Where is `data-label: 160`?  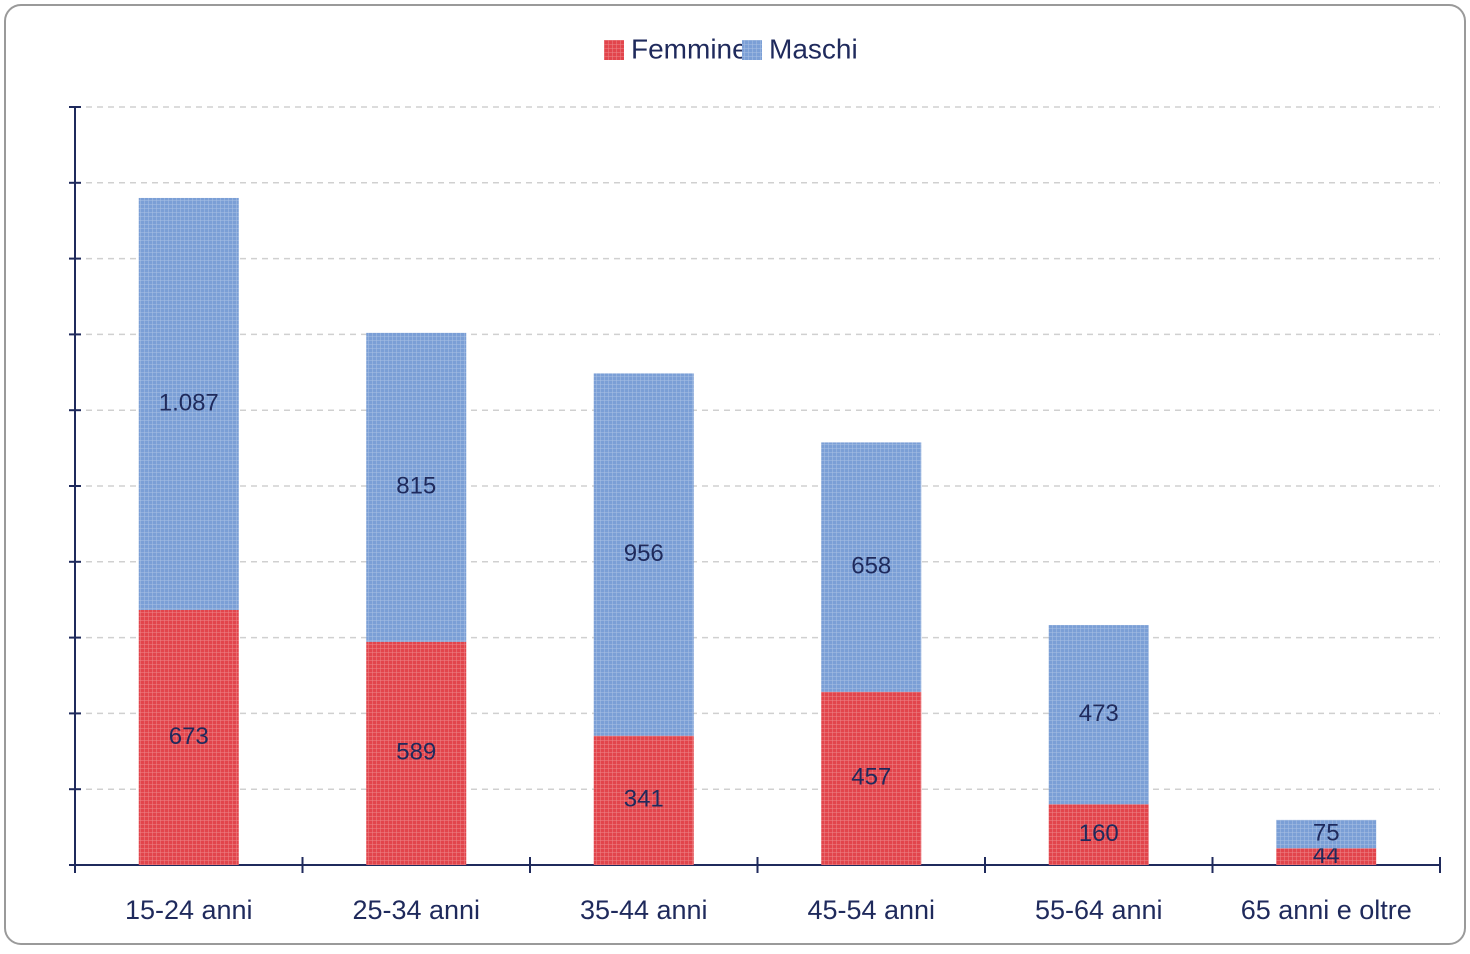
data-label: 160 is located at coordinates (1099, 833).